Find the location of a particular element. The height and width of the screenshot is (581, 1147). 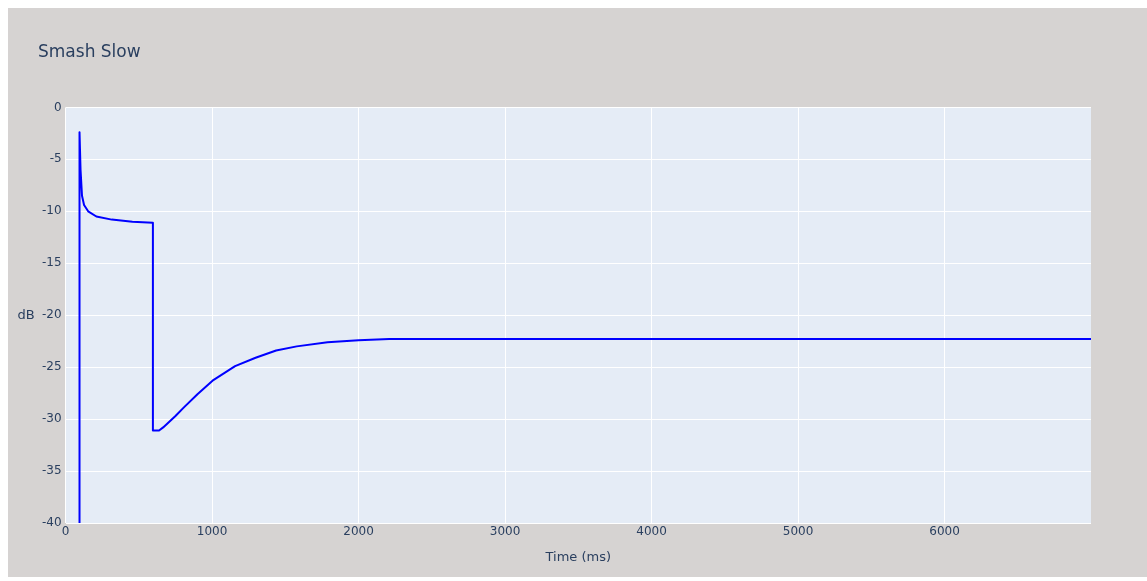

y-tick-label: -40 is located at coordinates (51, 522).